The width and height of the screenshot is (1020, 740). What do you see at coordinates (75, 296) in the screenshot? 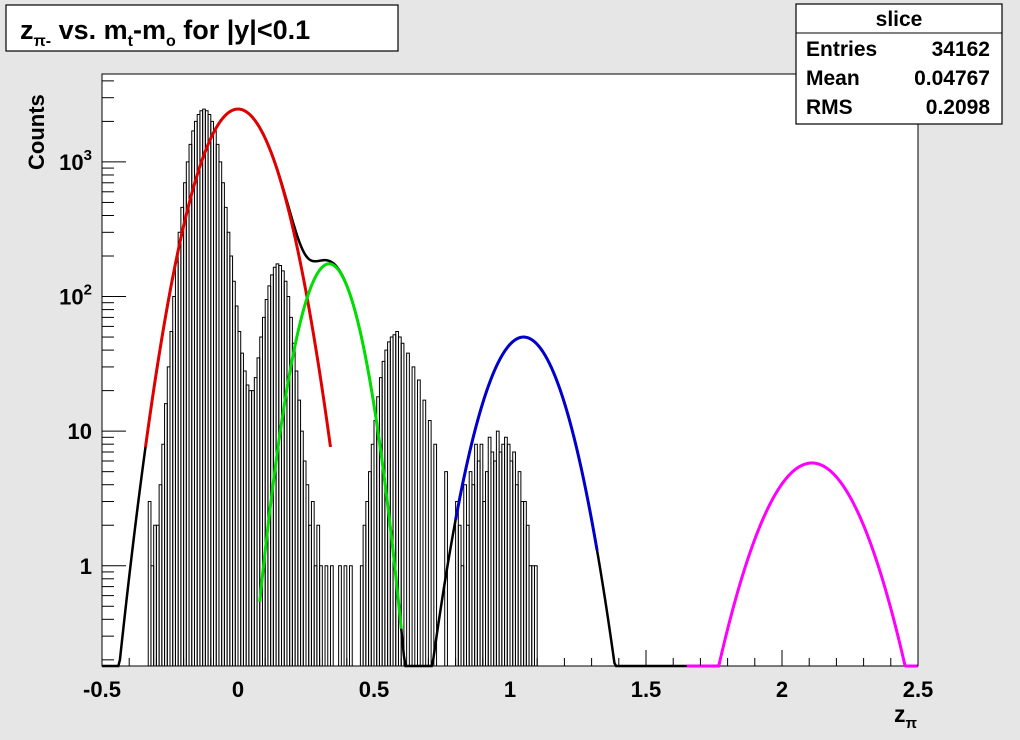
I see `y-tick-label: 10²` at bounding box center [75, 296].